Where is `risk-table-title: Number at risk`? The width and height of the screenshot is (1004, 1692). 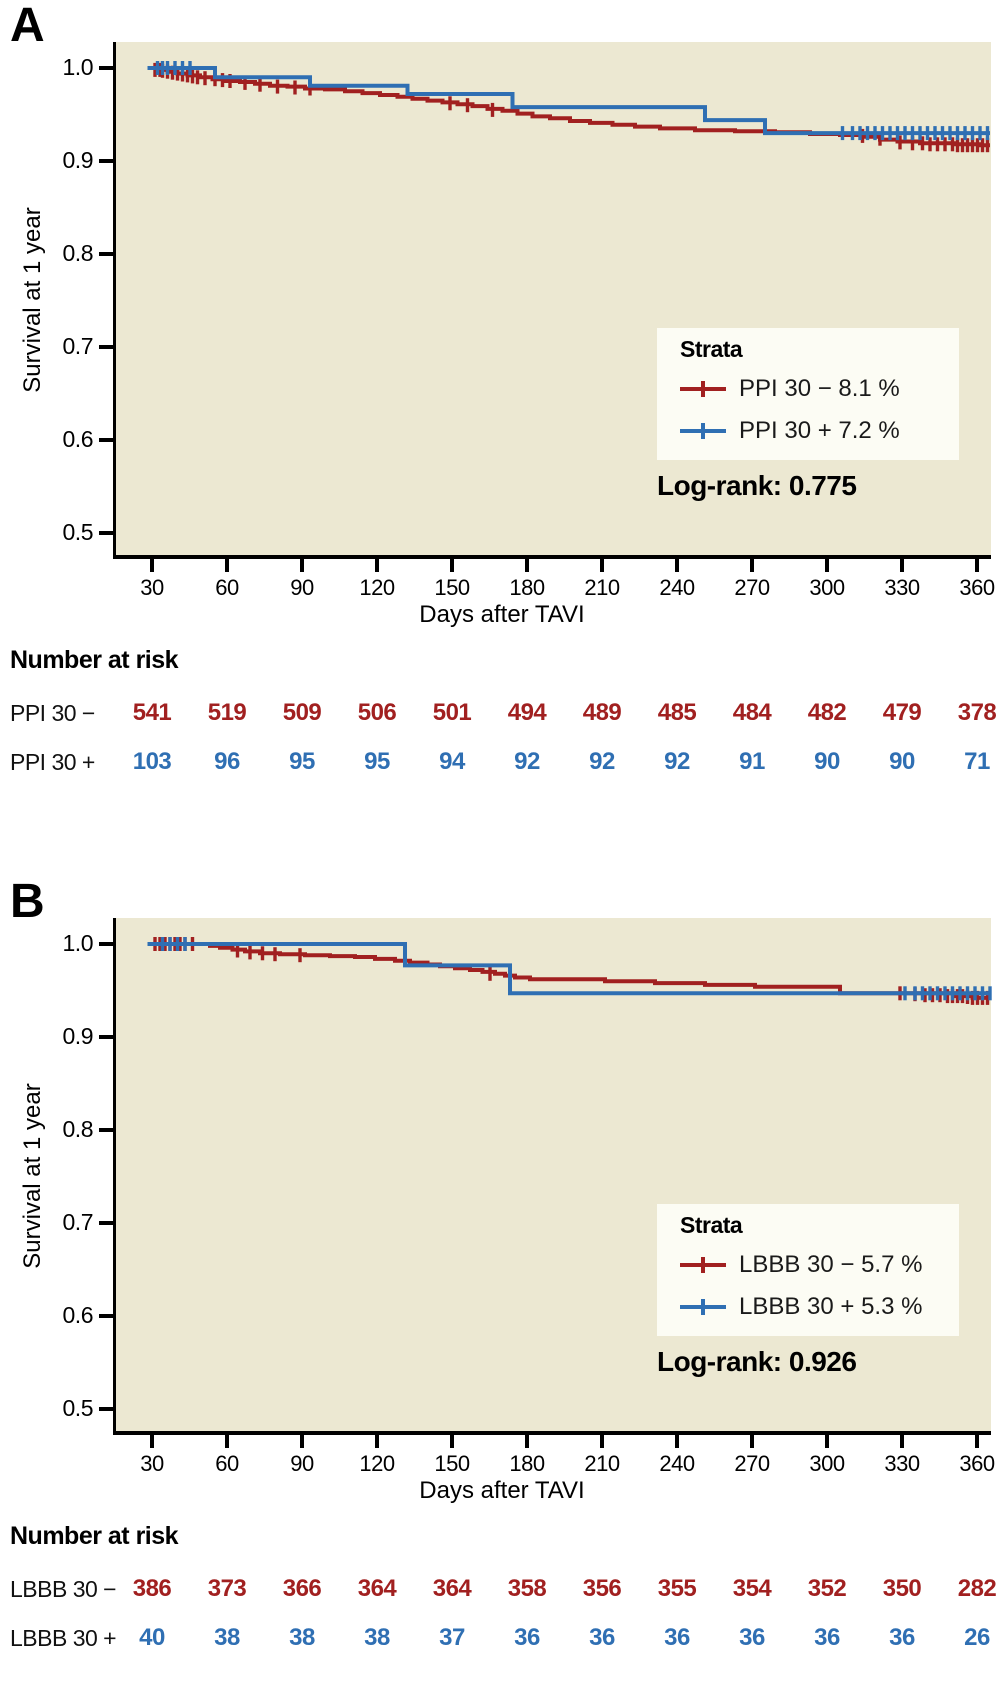
risk-table-title: Number at risk is located at coordinates (94, 1536).